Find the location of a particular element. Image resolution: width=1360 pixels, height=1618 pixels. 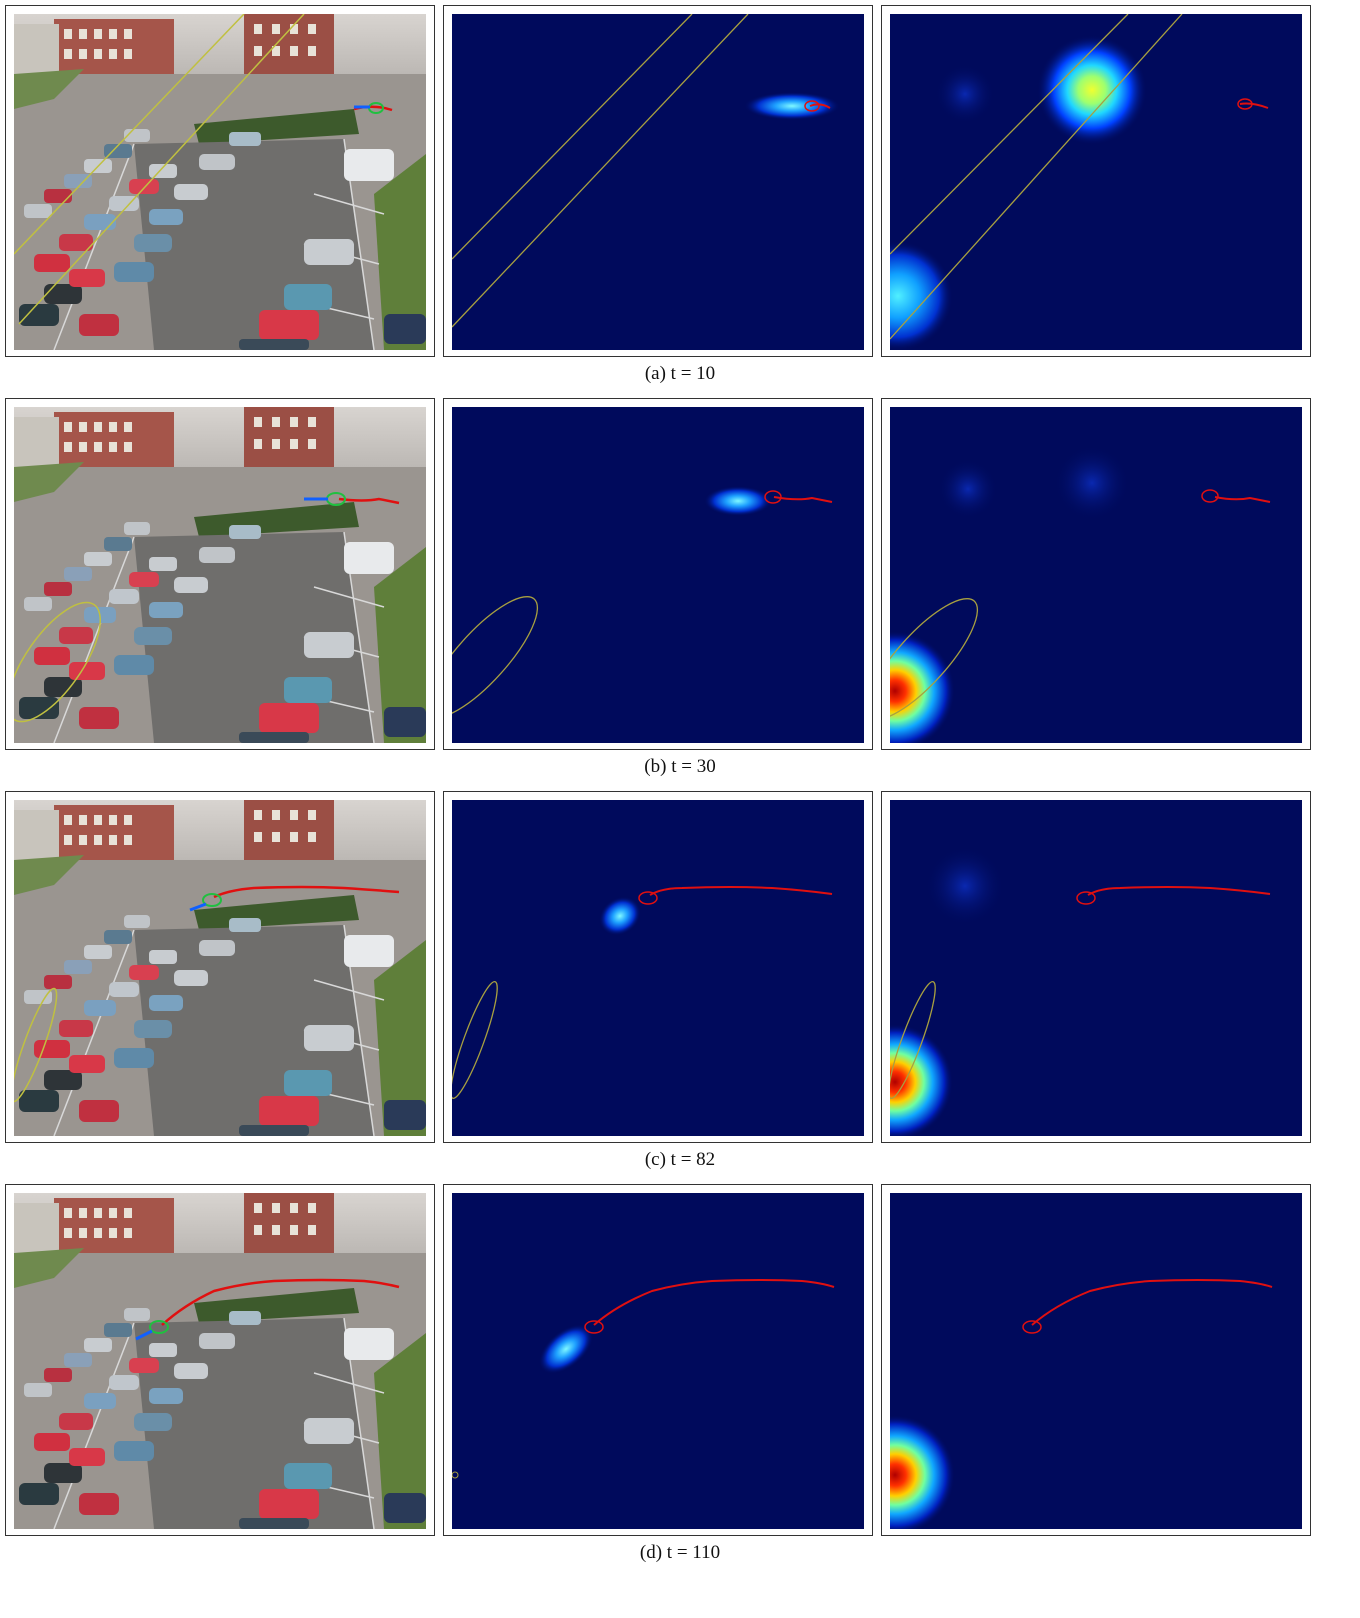

heatmap-a is located at coordinates (658, 182).